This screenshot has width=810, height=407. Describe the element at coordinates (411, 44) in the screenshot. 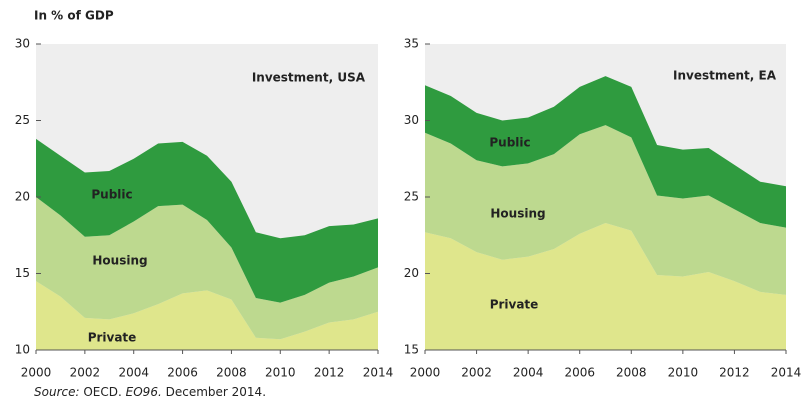

I see `y-tick-label: 35` at that location.